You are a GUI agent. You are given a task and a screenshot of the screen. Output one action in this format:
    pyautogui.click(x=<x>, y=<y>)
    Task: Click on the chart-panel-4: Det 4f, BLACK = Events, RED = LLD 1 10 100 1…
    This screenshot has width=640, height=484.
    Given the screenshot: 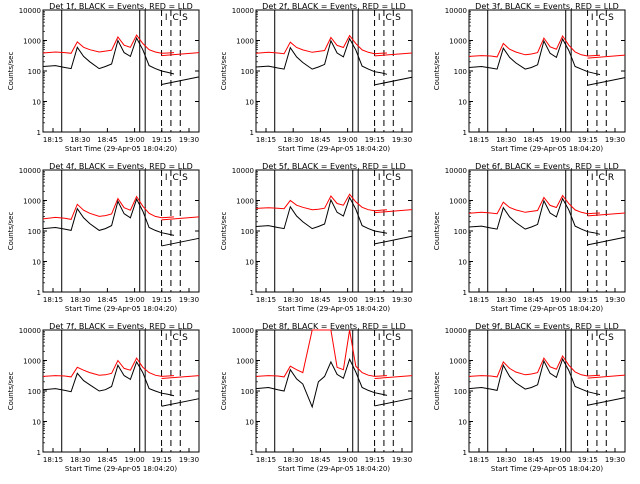 What is the action you would take?
    pyautogui.click(x=103, y=237)
    